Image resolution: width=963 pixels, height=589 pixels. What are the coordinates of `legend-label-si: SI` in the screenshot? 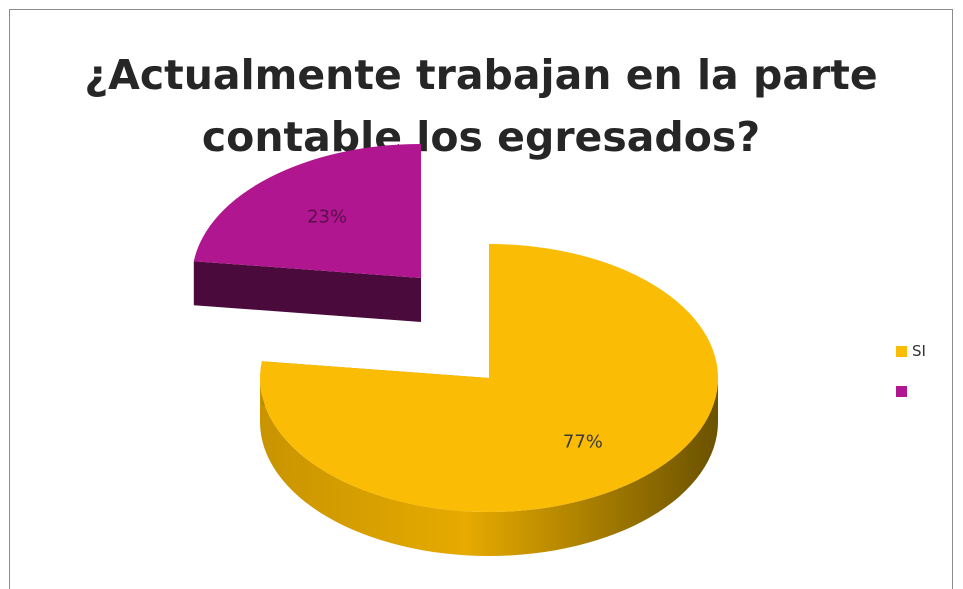 It's located at (919, 351).